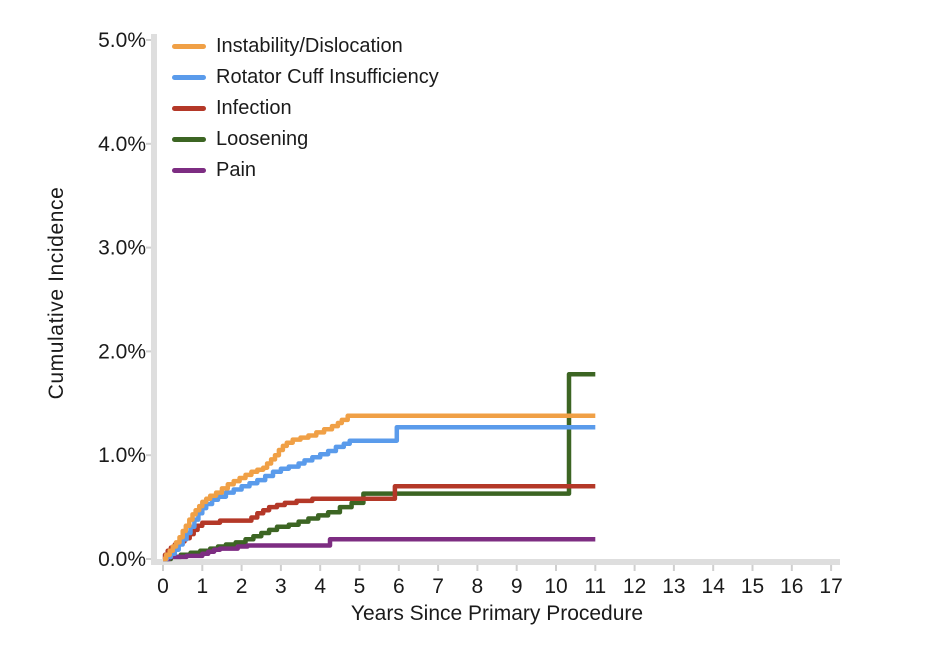 The width and height of the screenshot is (930, 660). What do you see at coordinates (122, 40) in the screenshot?
I see `y-tick-label: 5.0%` at bounding box center [122, 40].